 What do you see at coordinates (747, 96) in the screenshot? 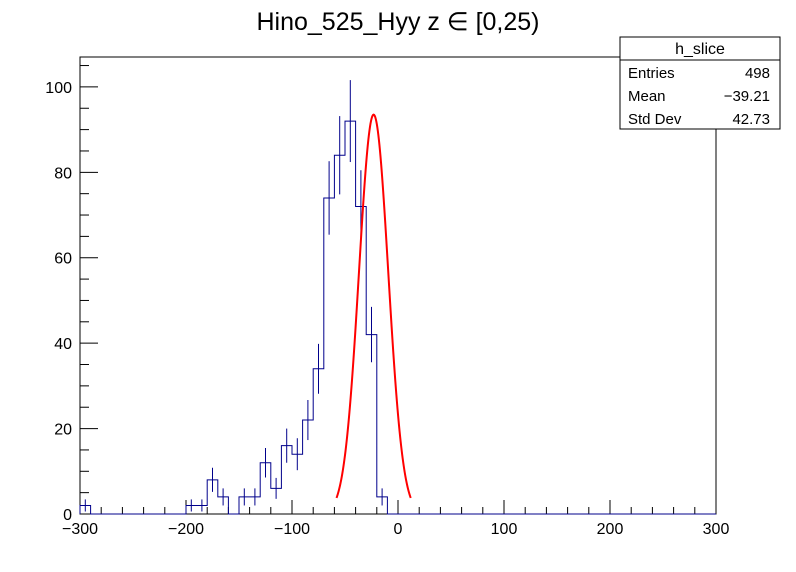
I see `stats-mean-value: −39.21` at bounding box center [747, 96].